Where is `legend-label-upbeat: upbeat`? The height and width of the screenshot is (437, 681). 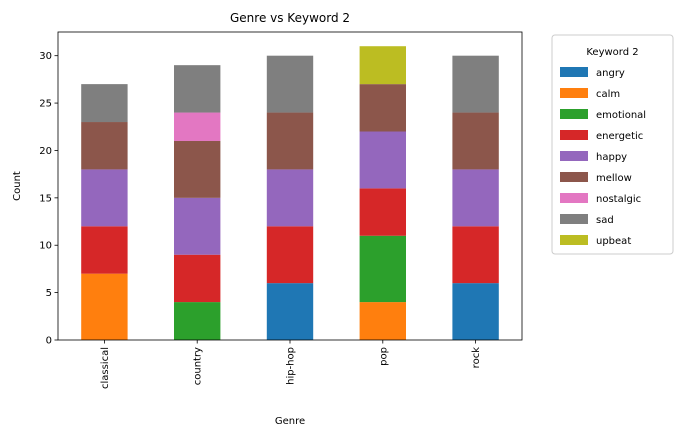 legend-label-upbeat: upbeat is located at coordinates (613, 241).